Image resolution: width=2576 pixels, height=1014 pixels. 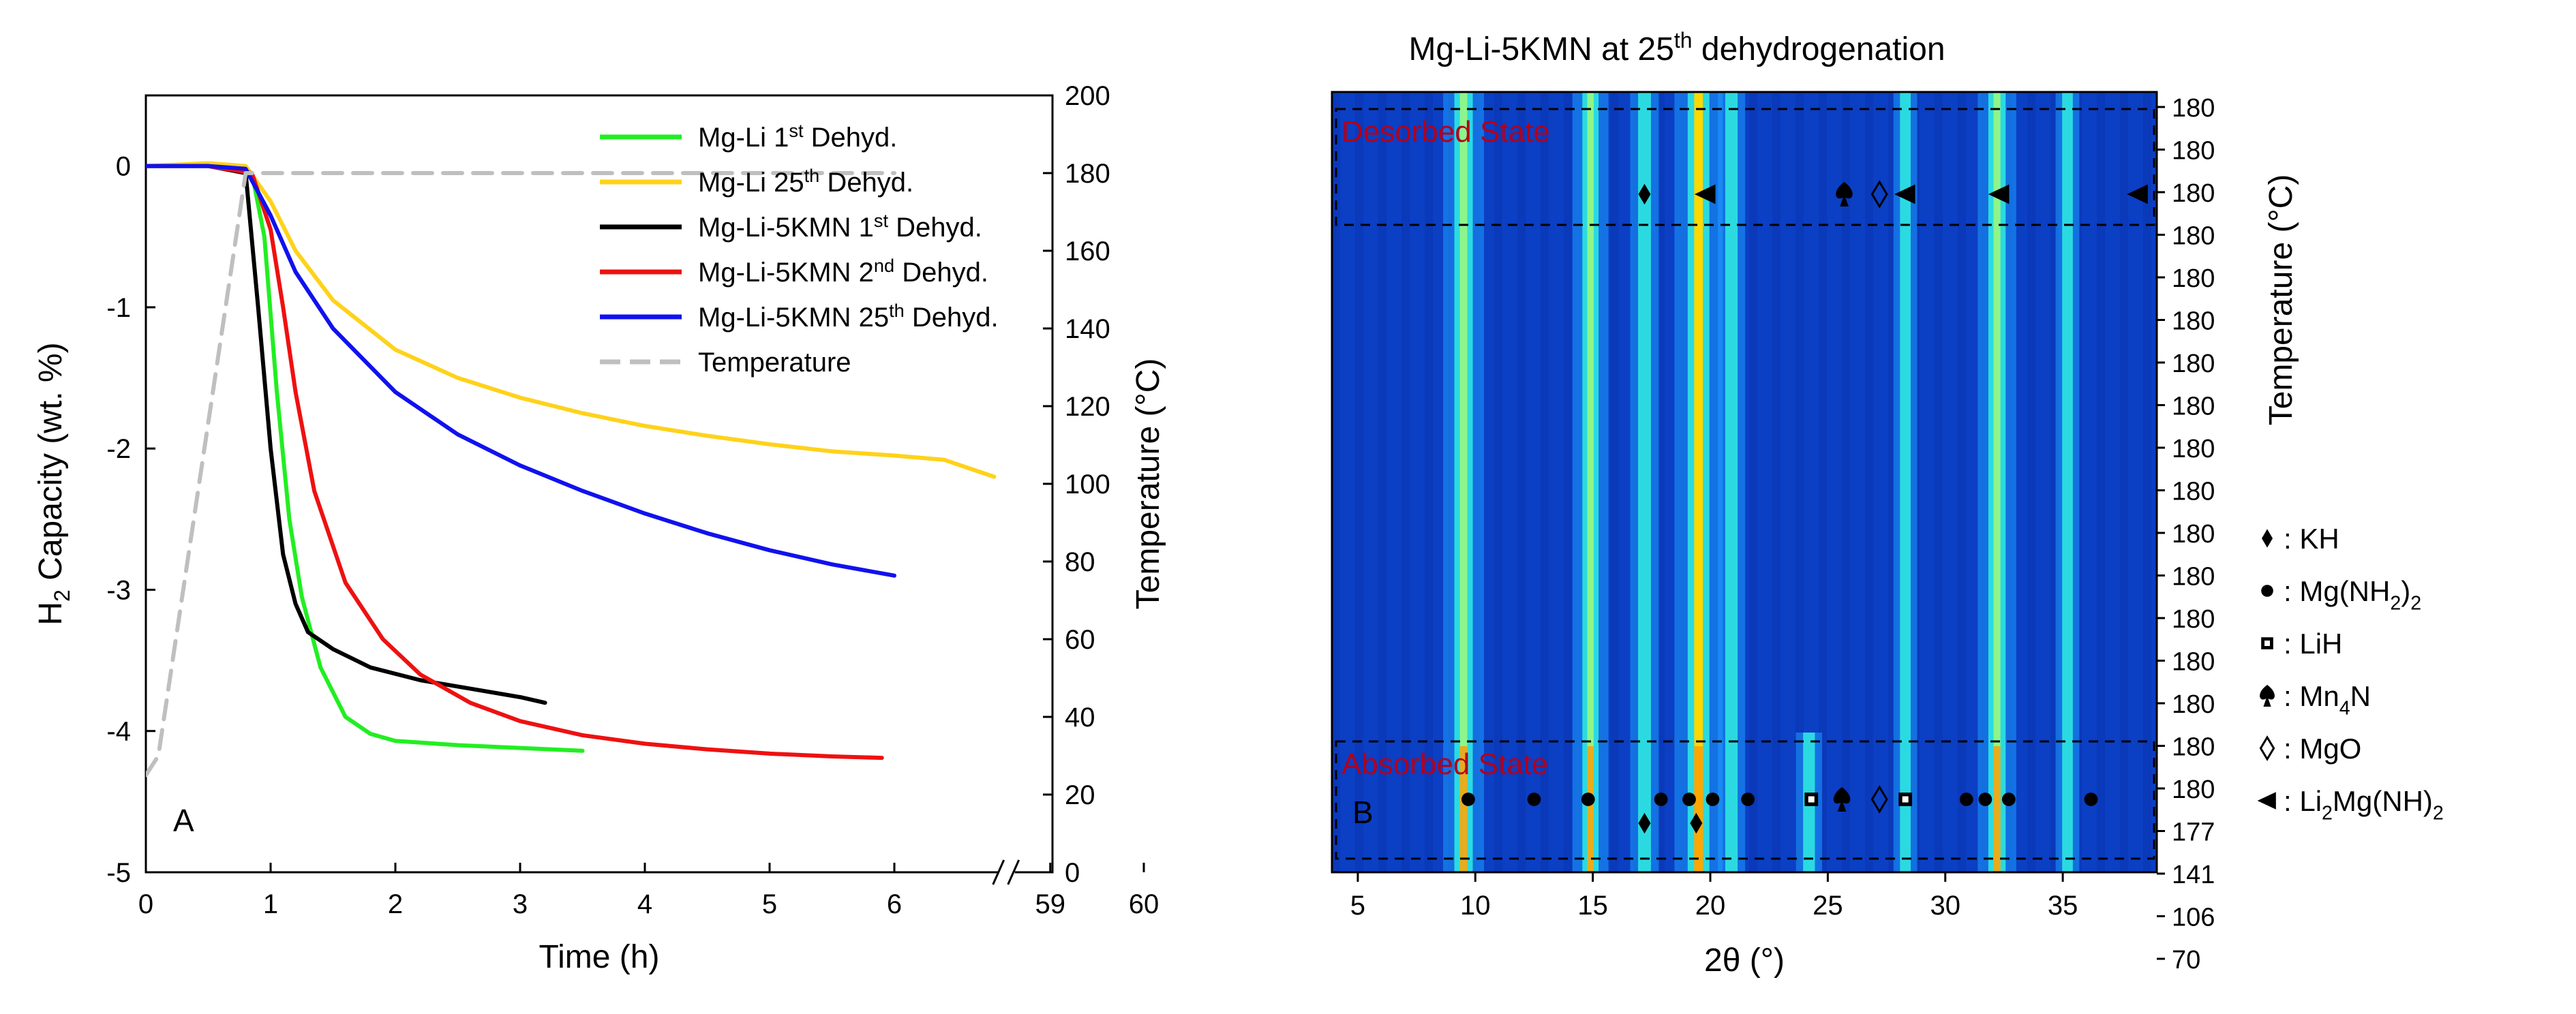 I want to click on desorbed-region-box, so click(x=1745, y=167).